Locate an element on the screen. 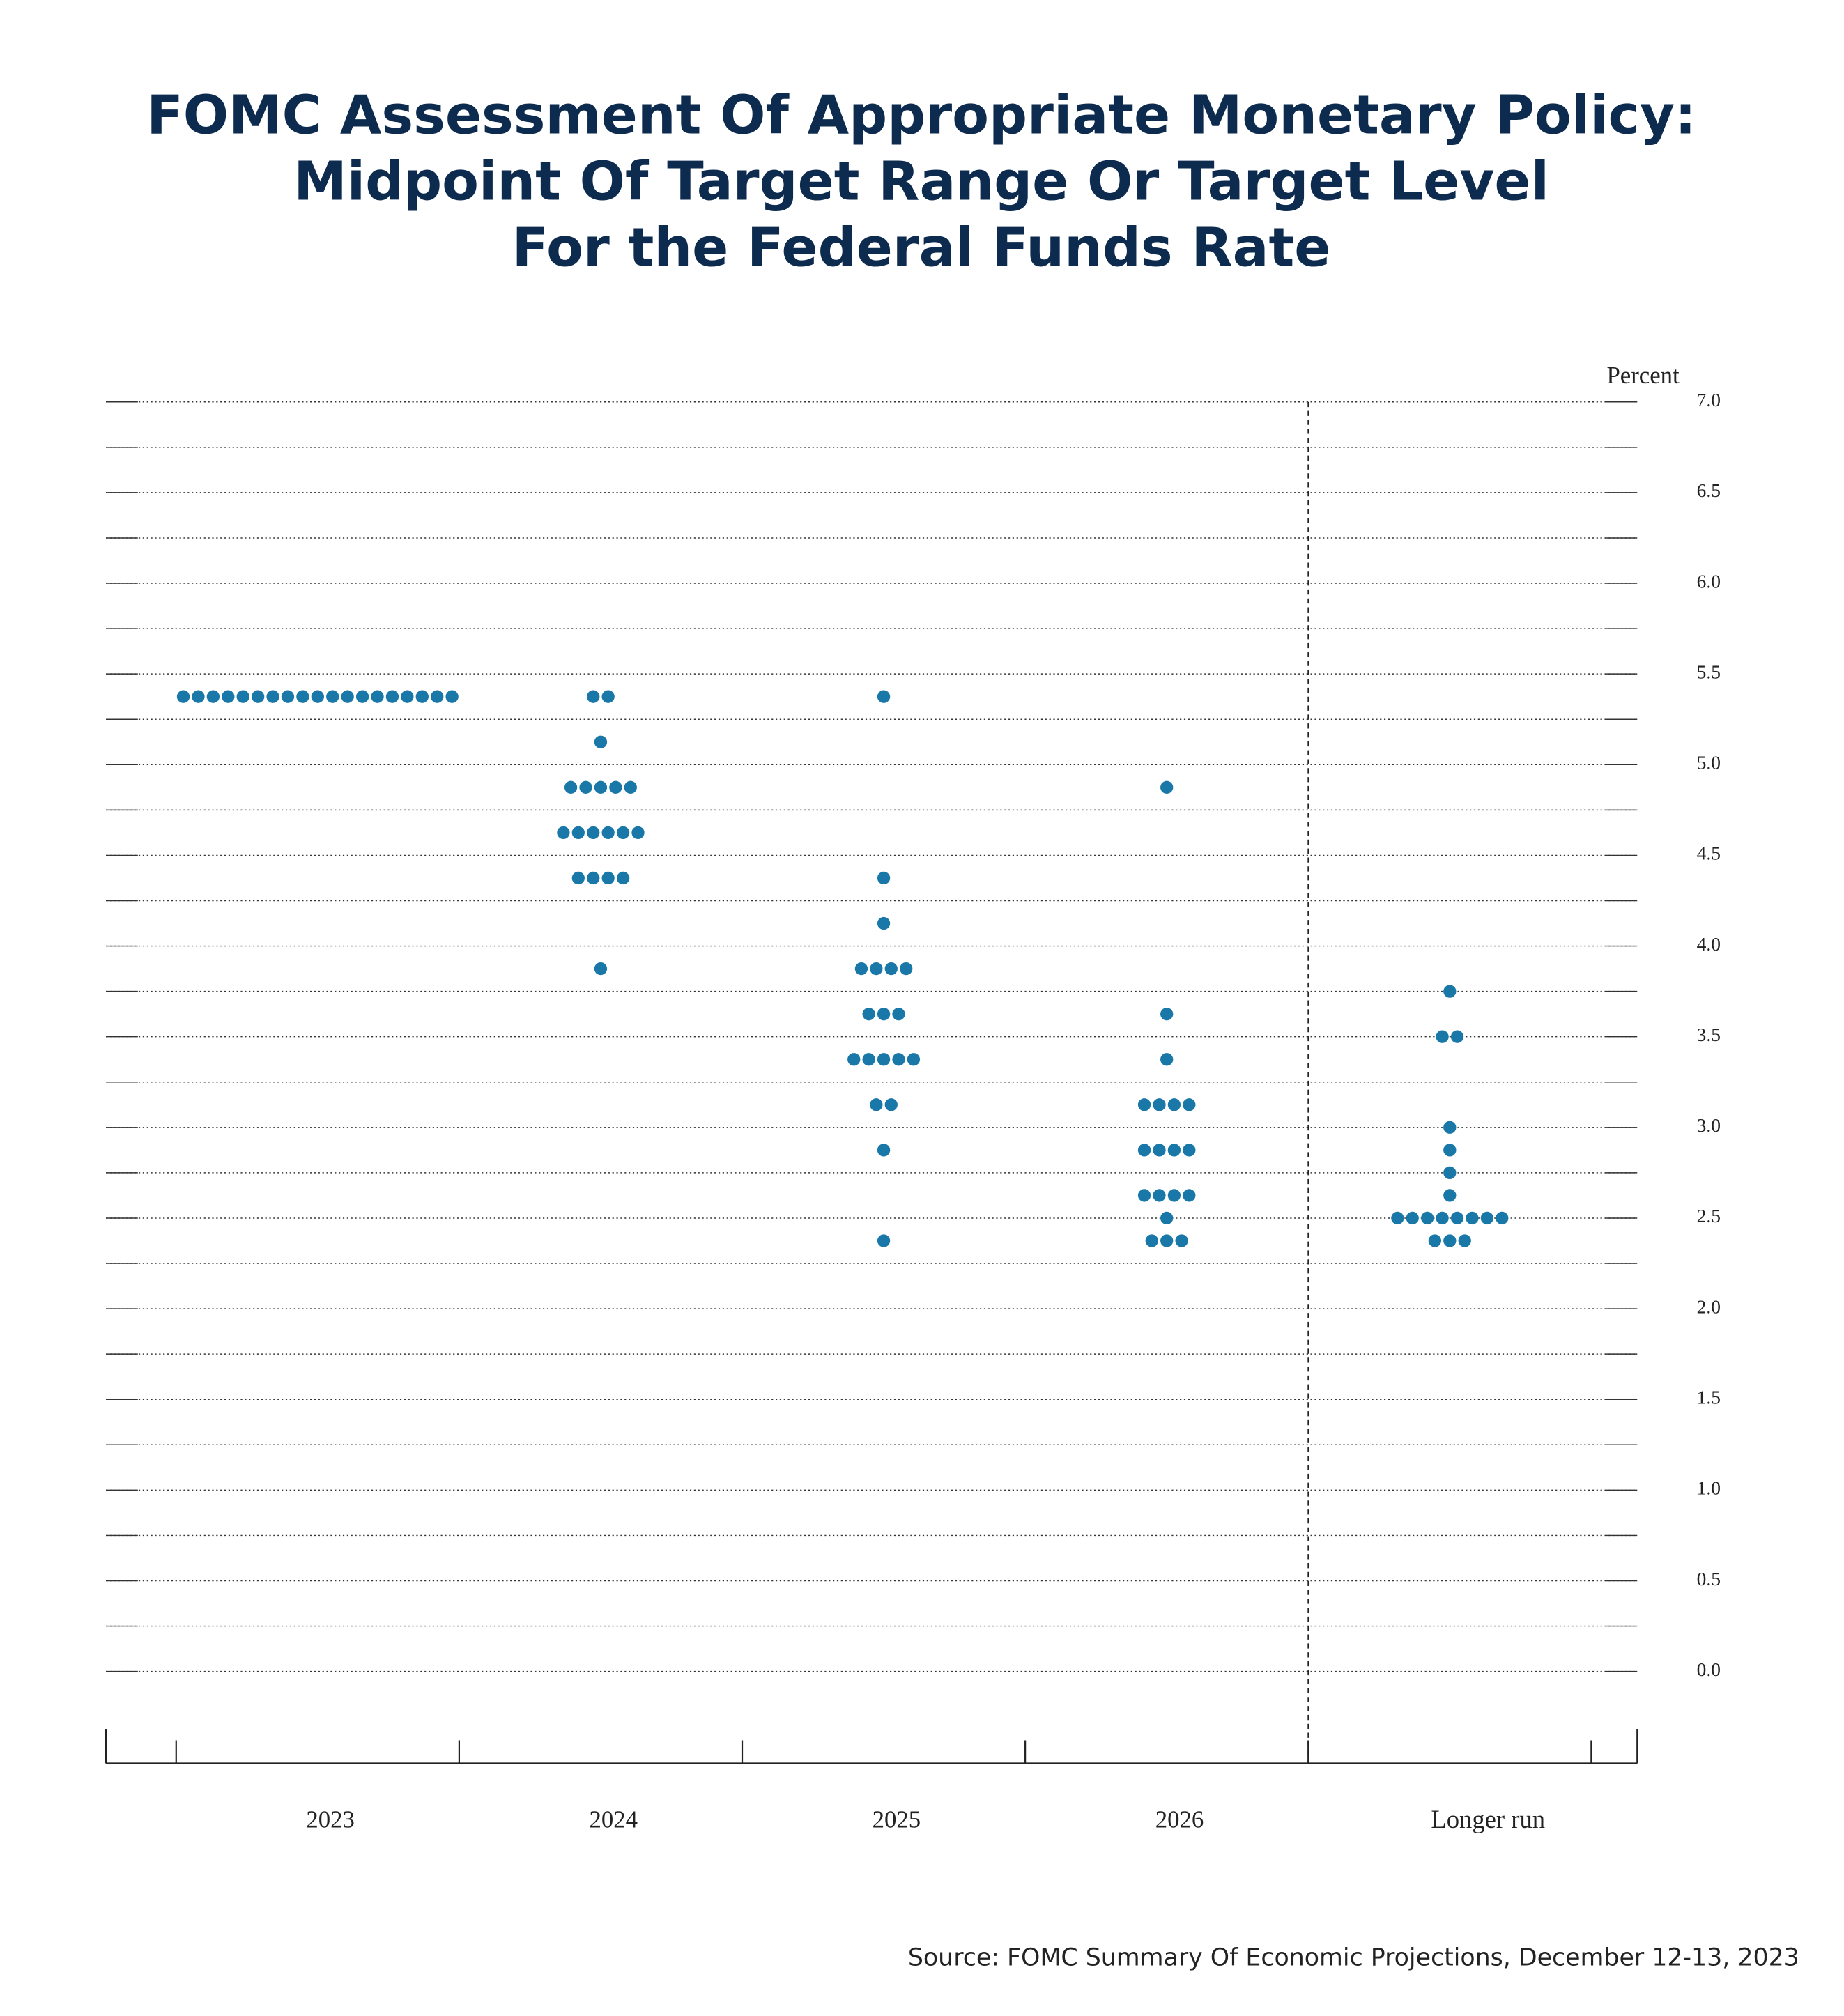 The width and height of the screenshot is (1844, 2016). y-tick-label: 4.5 is located at coordinates (1709, 853).